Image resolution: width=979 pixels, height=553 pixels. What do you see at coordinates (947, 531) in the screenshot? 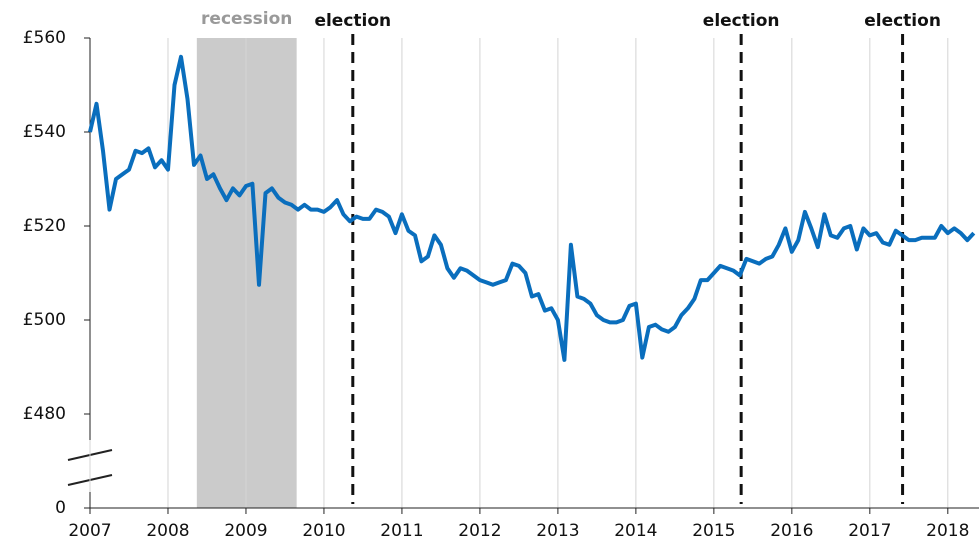
I see `x-tick-label: 2018` at bounding box center [947, 531].